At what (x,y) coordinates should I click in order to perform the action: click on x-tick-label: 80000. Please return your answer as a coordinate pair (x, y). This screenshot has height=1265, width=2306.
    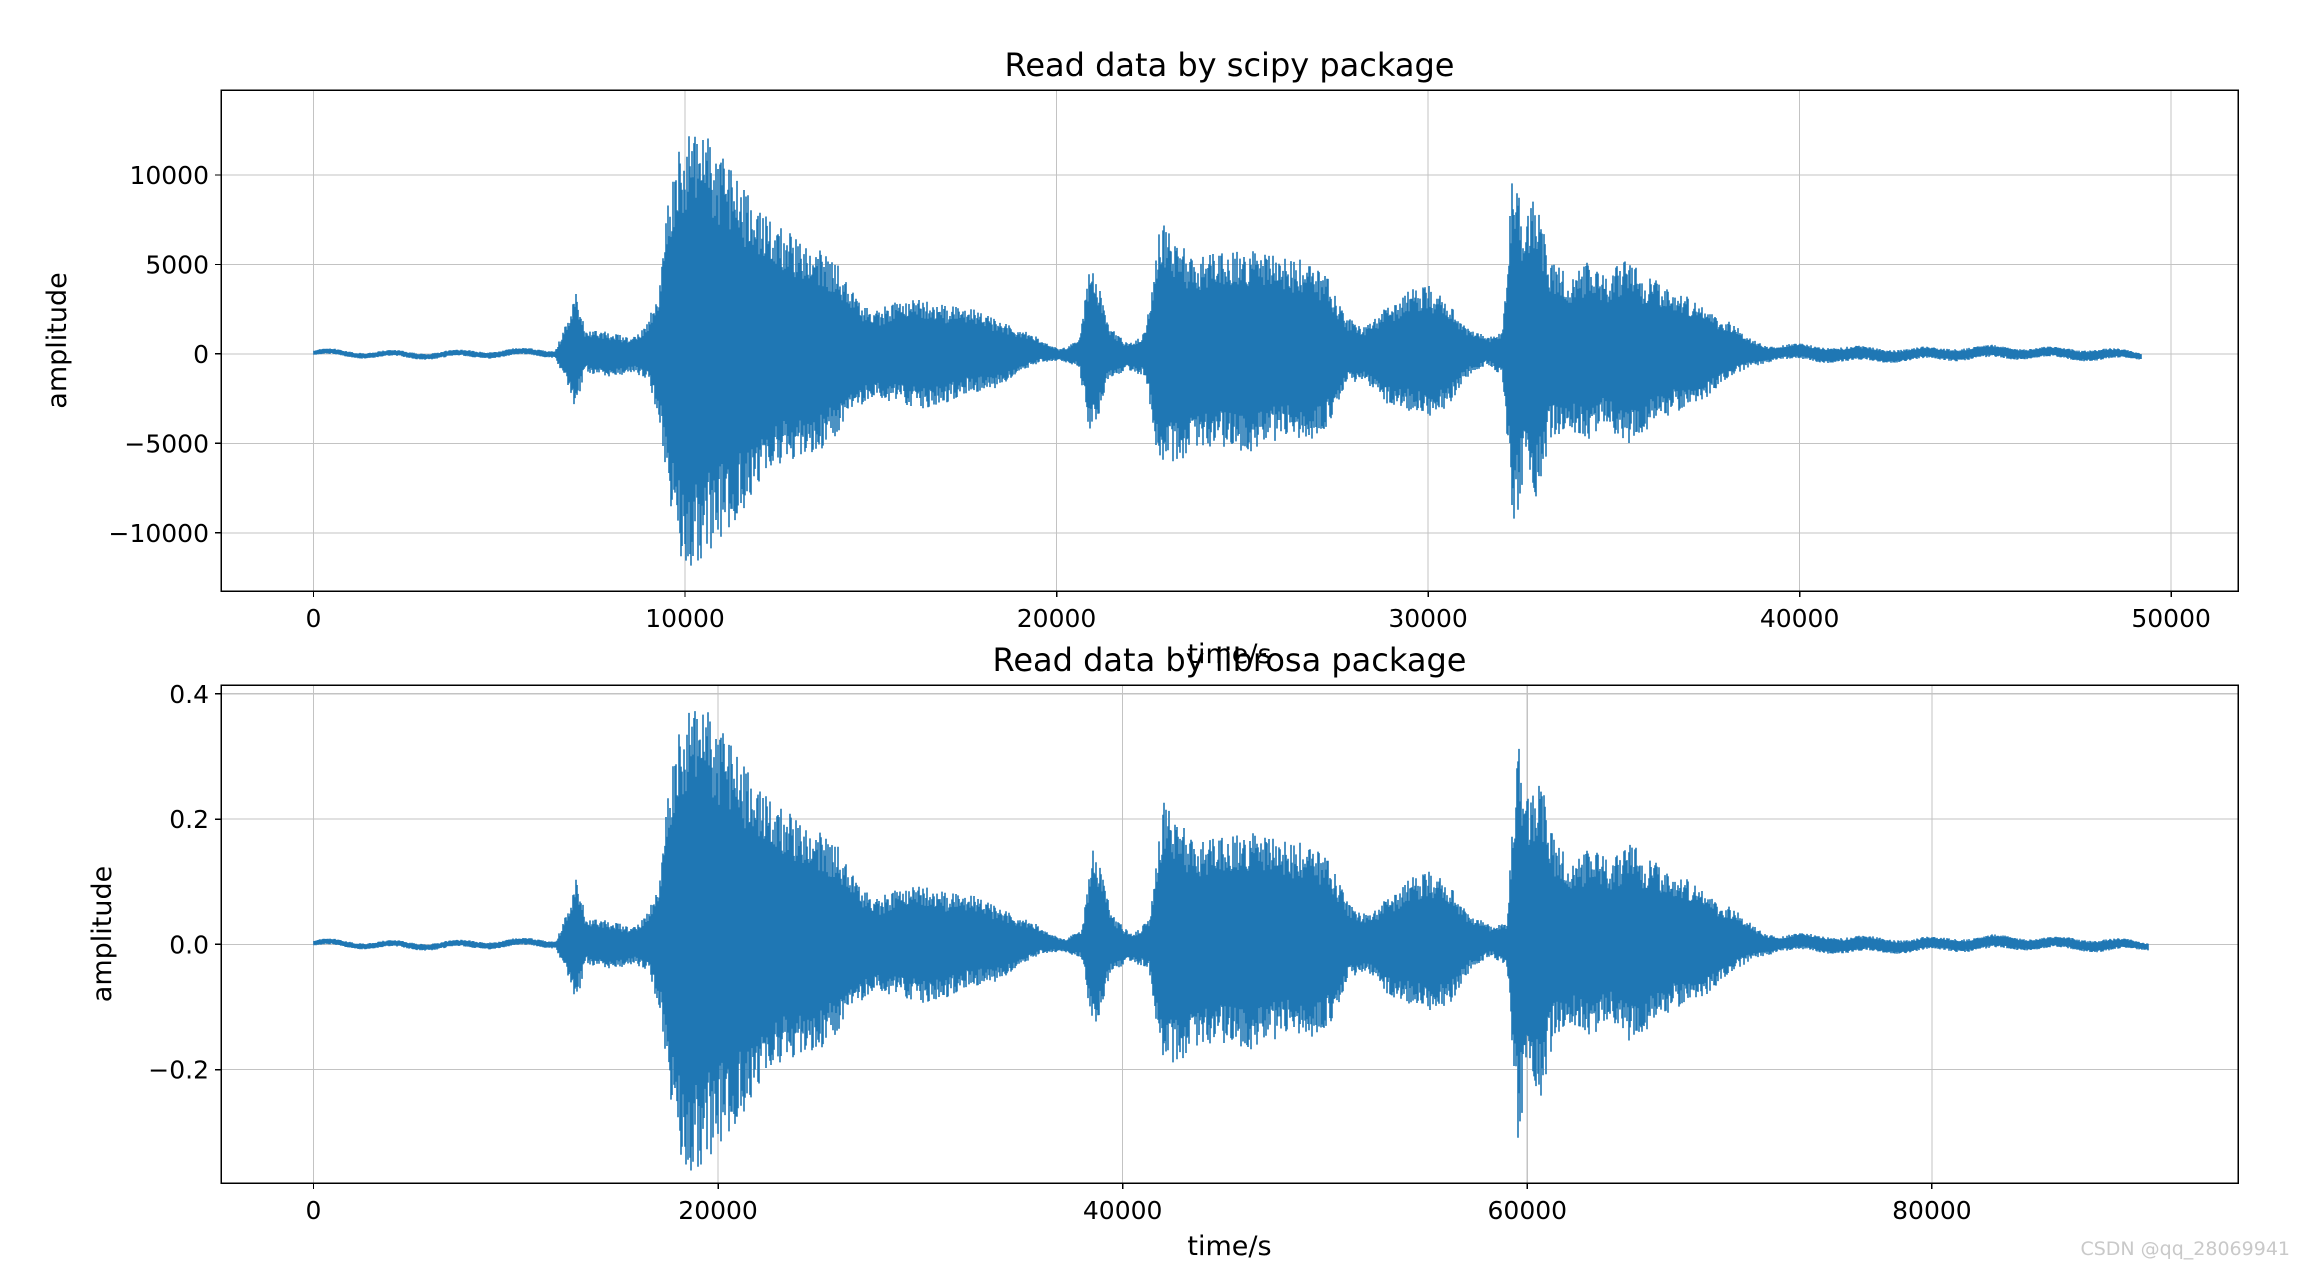
    Looking at the image, I should click on (1932, 1210).